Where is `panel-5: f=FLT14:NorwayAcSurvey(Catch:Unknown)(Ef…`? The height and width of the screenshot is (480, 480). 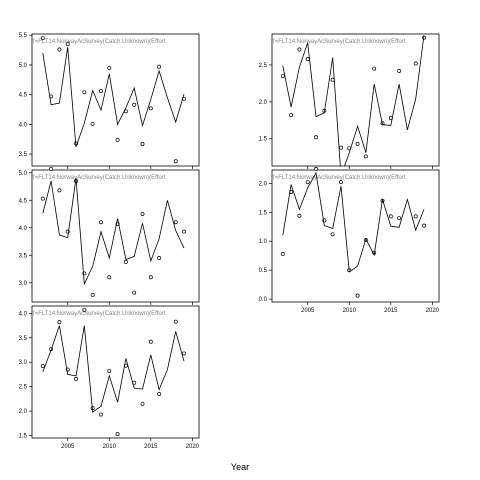
panel-5: f=FLT14:NorwayAcSurvey(Catch:Unknown)(Ef… is located at coordinates (109, 377).